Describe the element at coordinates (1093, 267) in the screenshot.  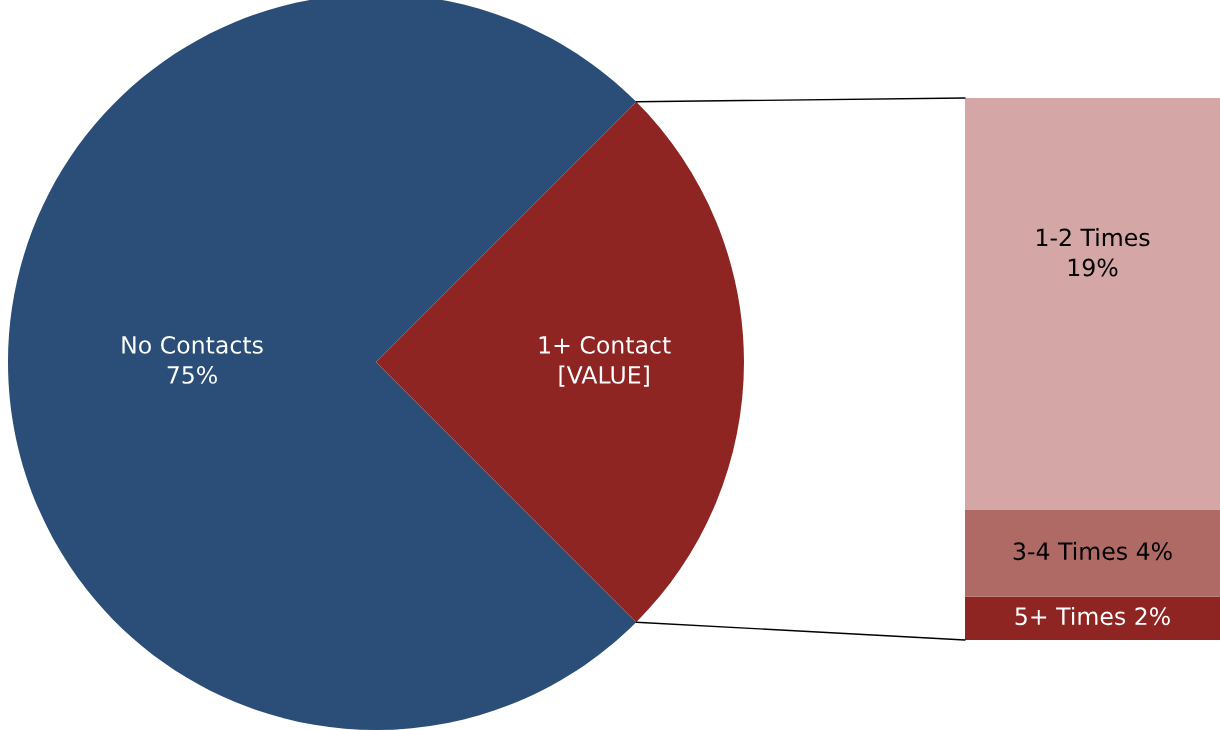
I see `data-label: 19%` at that location.